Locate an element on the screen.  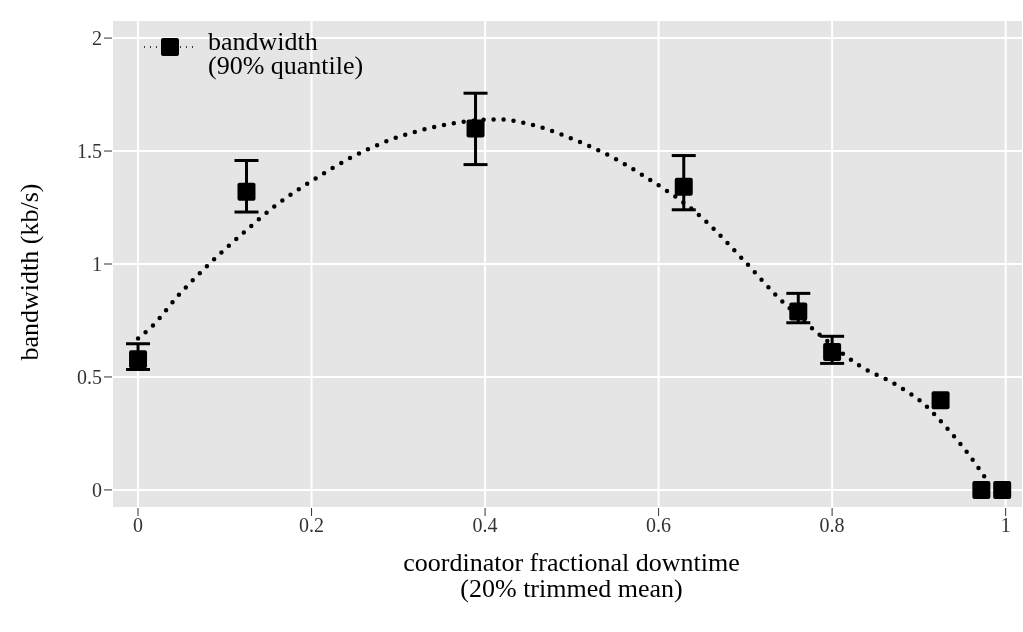
y-tick-label: 0 is located at coordinates (97, 490).